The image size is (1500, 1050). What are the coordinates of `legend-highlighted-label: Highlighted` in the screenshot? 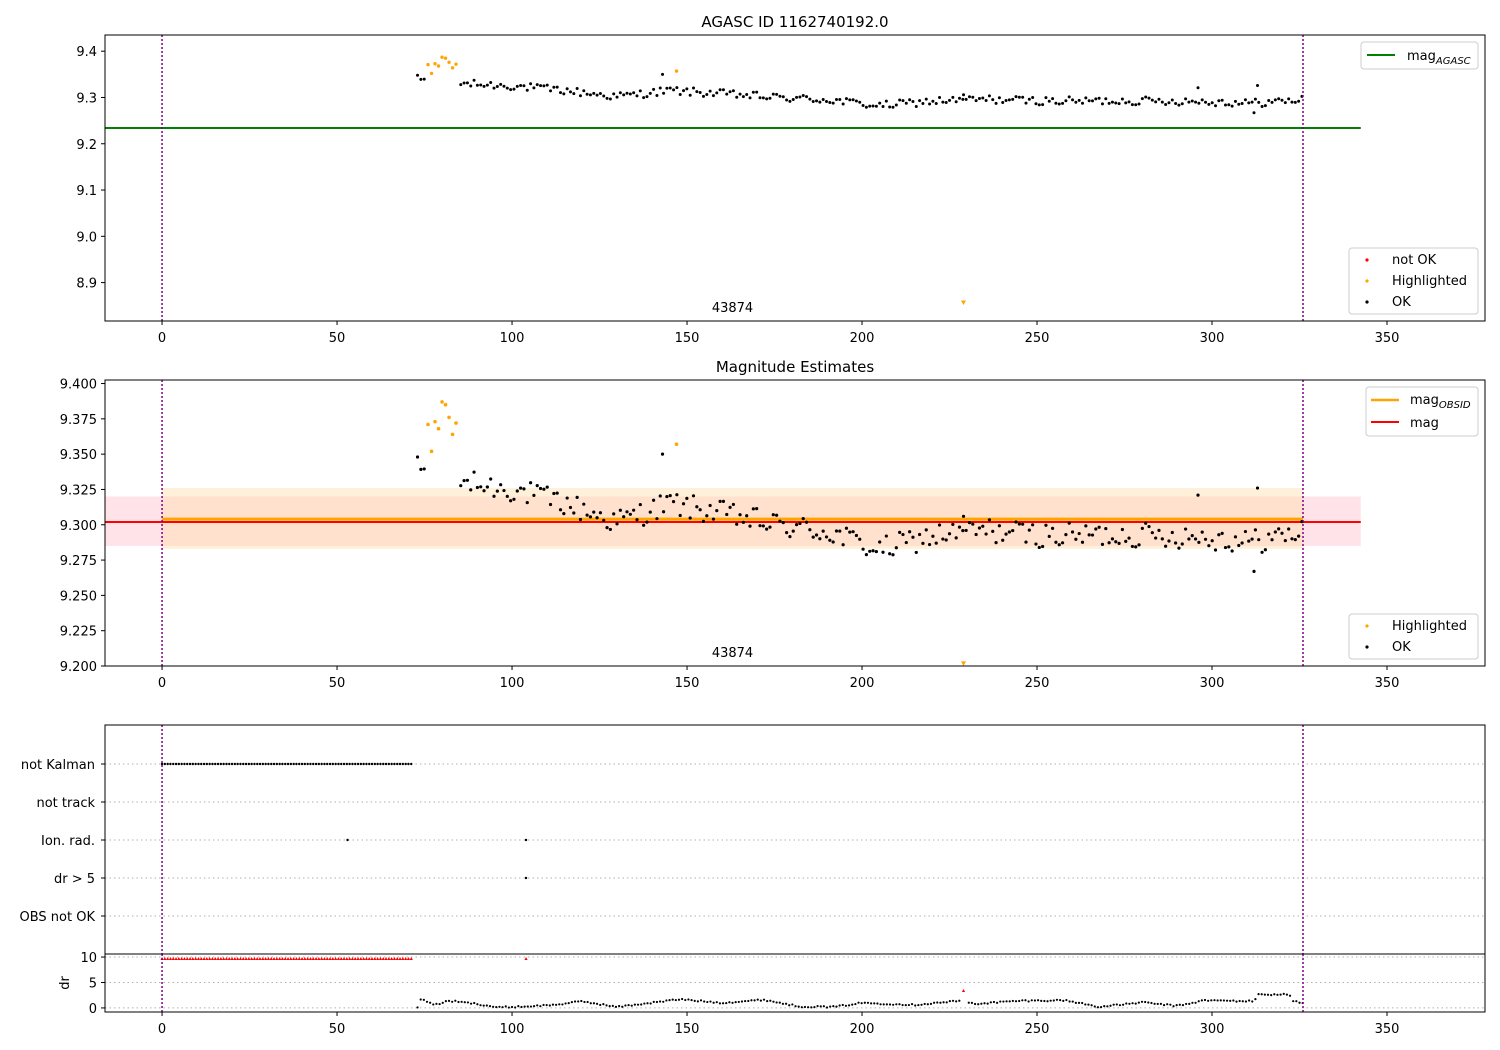 It's located at (1429, 626).